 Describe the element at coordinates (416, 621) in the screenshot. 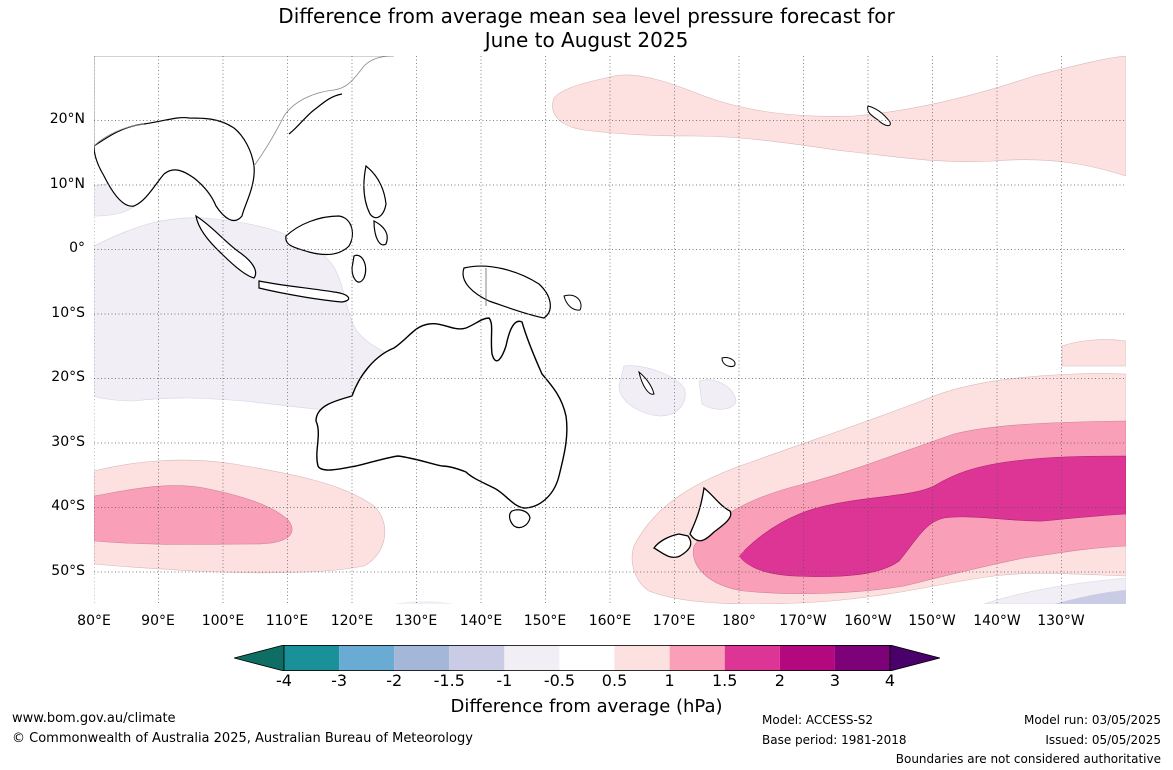

I see `lon-label-130e: 130°E` at that location.